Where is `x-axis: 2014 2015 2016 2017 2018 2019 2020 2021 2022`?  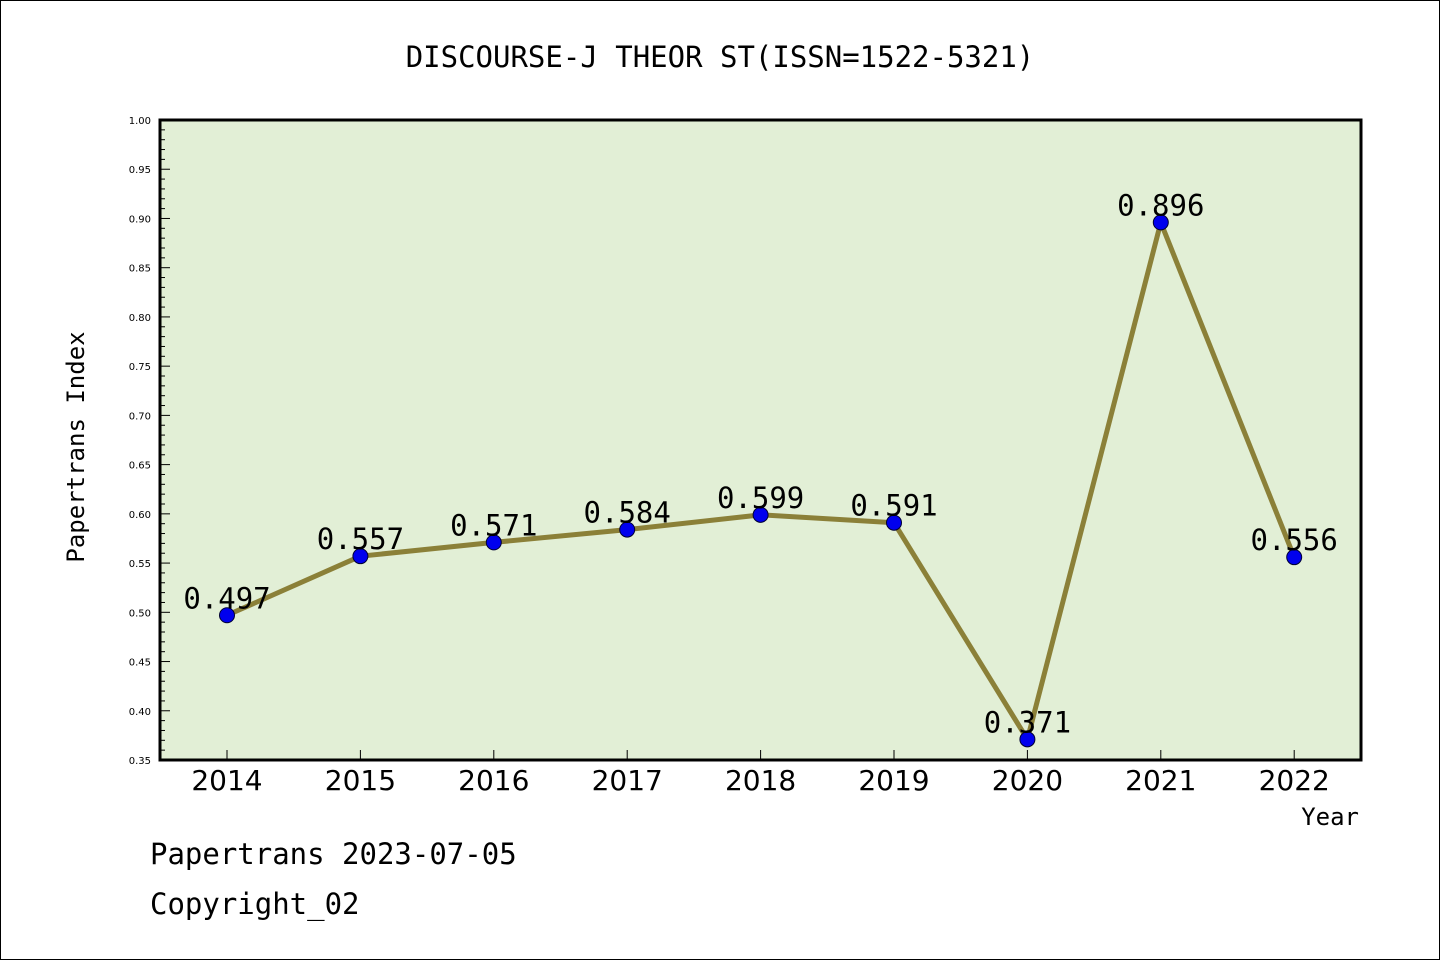 x-axis: 2014 2015 2016 2017 2018 2019 2020 2021 2022 is located at coordinates (760, 773).